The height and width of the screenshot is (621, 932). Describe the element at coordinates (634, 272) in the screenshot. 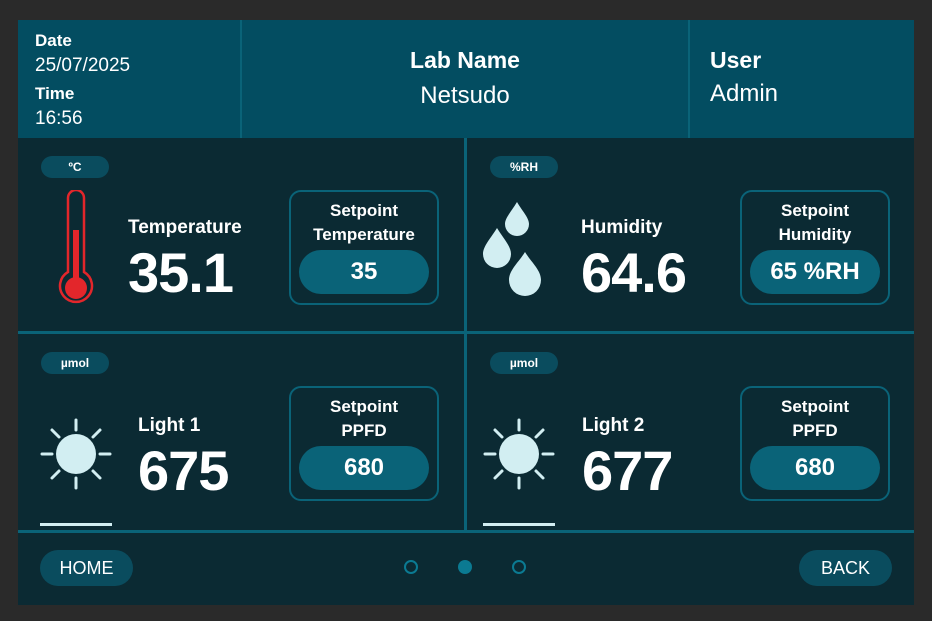

I see `humidity-value: 64.6` at that location.